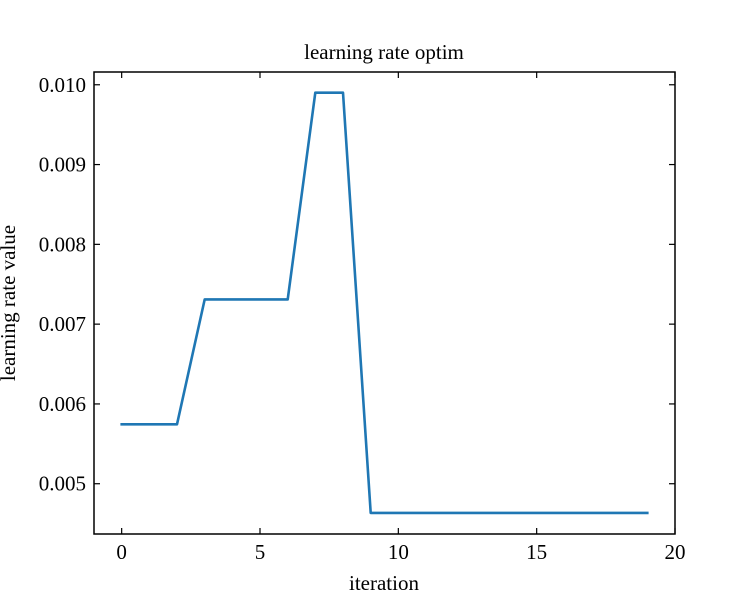  Describe the element at coordinates (62, 484) in the screenshot. I see `y-tick-label: 0.005` at that location.